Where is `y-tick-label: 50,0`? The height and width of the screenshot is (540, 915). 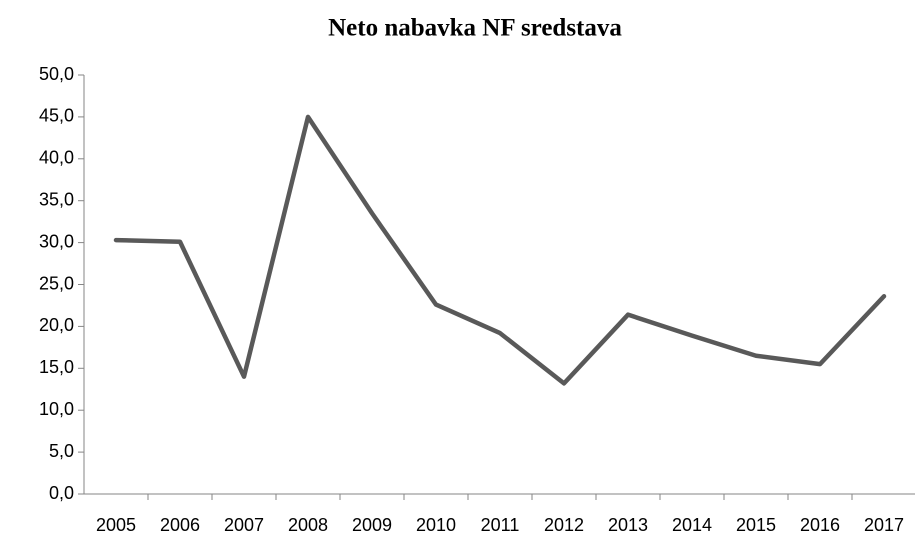 y-tick-label: 50,0 is located at coordinates (56, 74).